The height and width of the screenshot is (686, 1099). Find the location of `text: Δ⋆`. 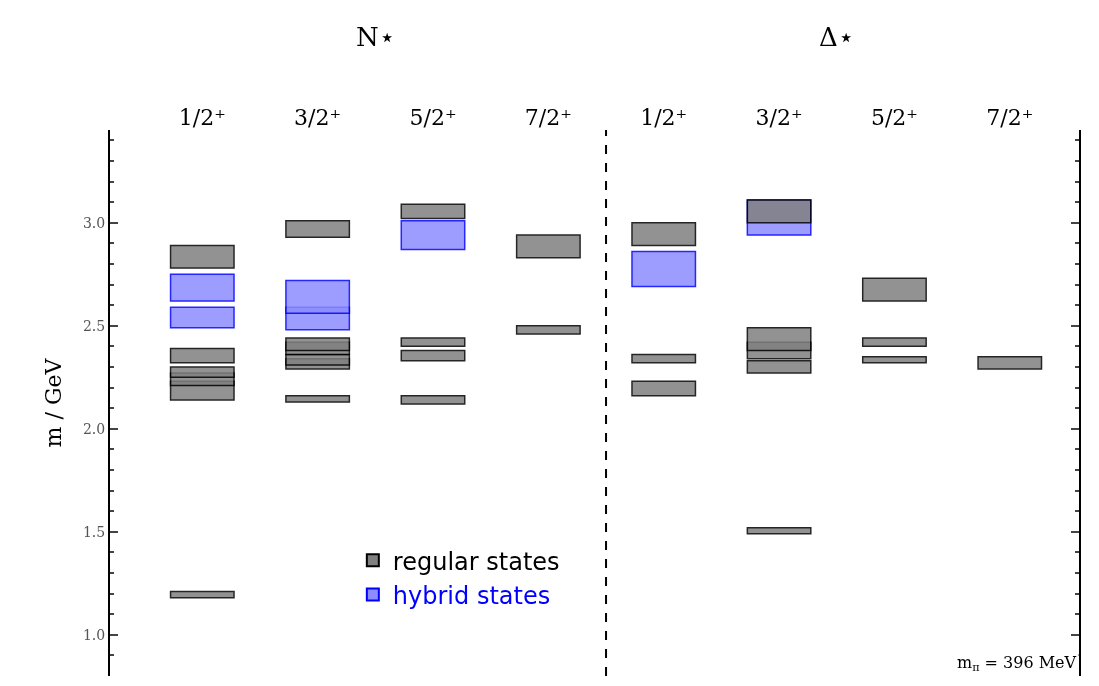

text: Δ⋆ is located at coordinates (836, 37).